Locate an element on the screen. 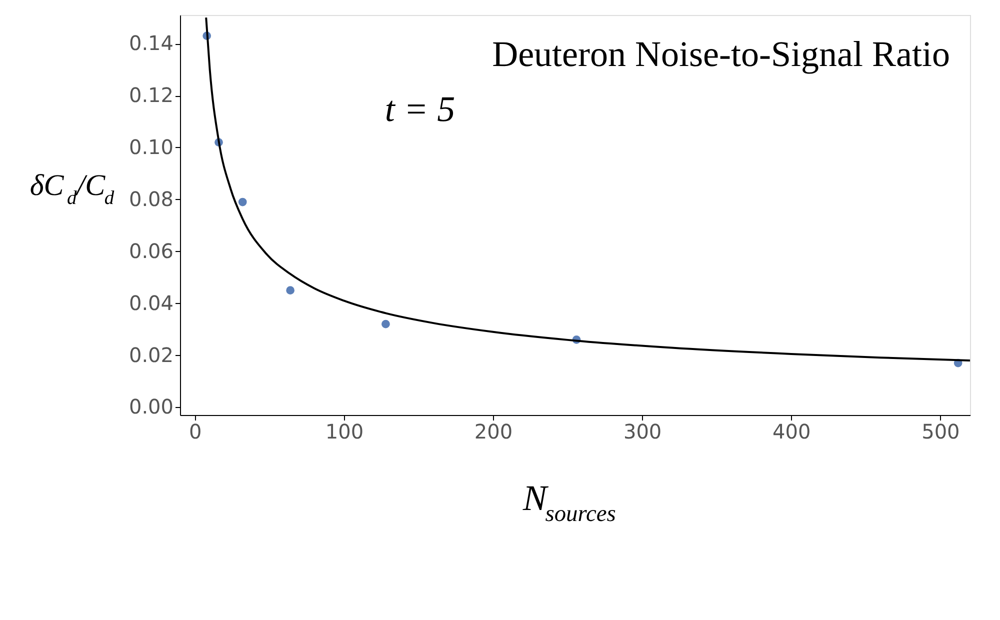 This screenshot has height=620, width=1000. x-tick-label: 200 is located at coordinates (493, 432).